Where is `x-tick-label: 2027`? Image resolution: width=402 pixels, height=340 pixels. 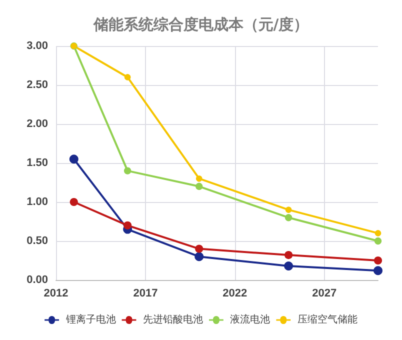 x-tick-label: 2027 is located at coordinates (324, 294).